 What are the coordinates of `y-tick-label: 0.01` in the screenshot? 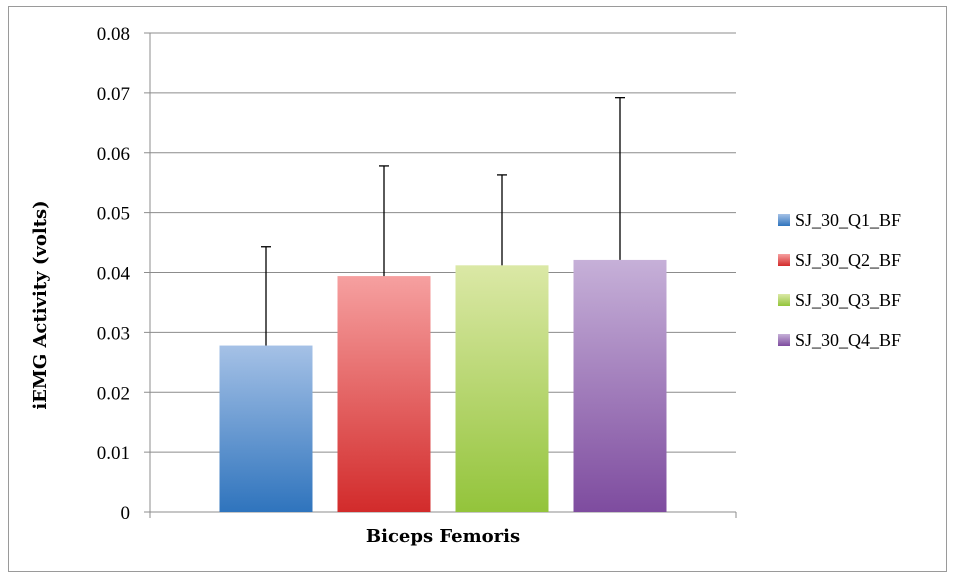 It's located at (113, 453).